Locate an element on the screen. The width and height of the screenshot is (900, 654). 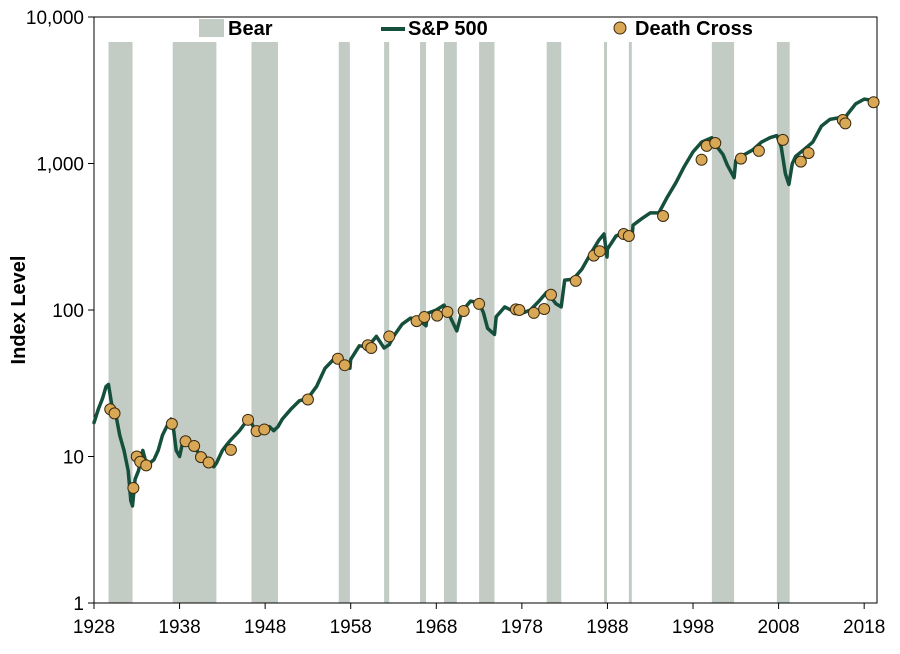
x-tick-label: 1948 is located at coordinates (265, 627).